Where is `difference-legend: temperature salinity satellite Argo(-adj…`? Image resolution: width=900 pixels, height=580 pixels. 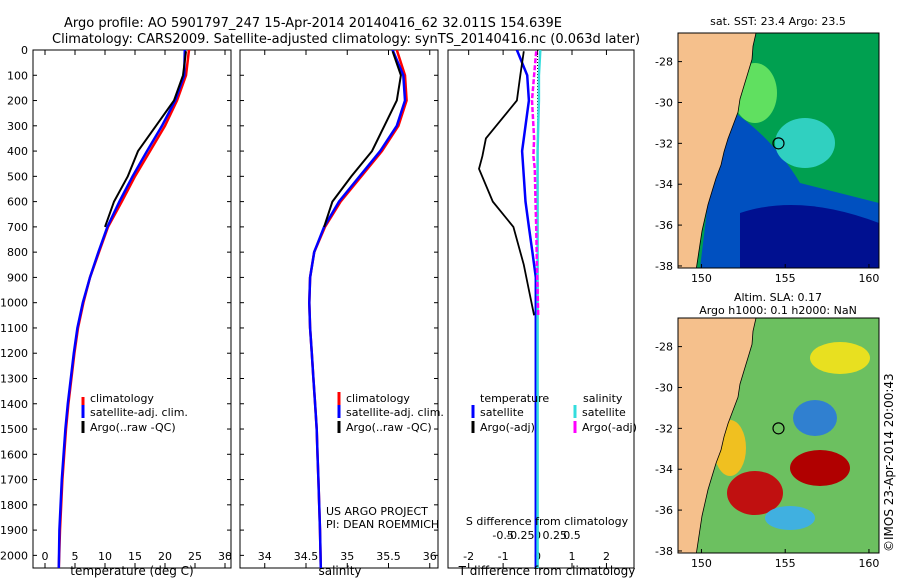 difference-legend: temperature salinity satellite Argo(-adj… is located at coordinates (554, 413).